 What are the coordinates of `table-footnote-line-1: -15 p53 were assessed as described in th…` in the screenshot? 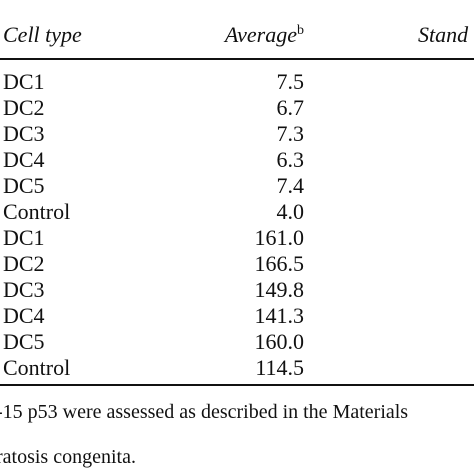 It's located at (204, 412).